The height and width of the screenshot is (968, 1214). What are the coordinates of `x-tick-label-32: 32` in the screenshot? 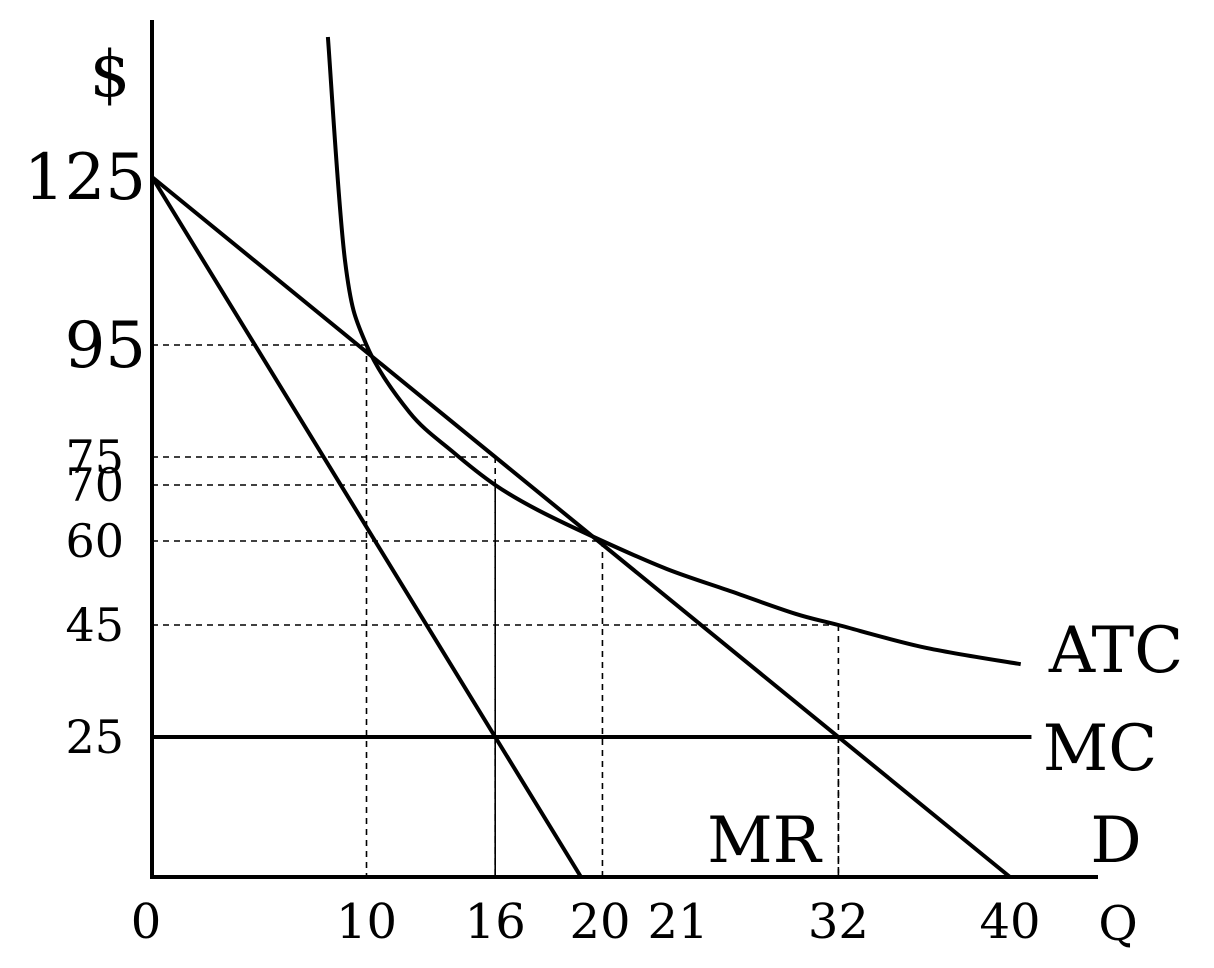 It's located at (838, 922).